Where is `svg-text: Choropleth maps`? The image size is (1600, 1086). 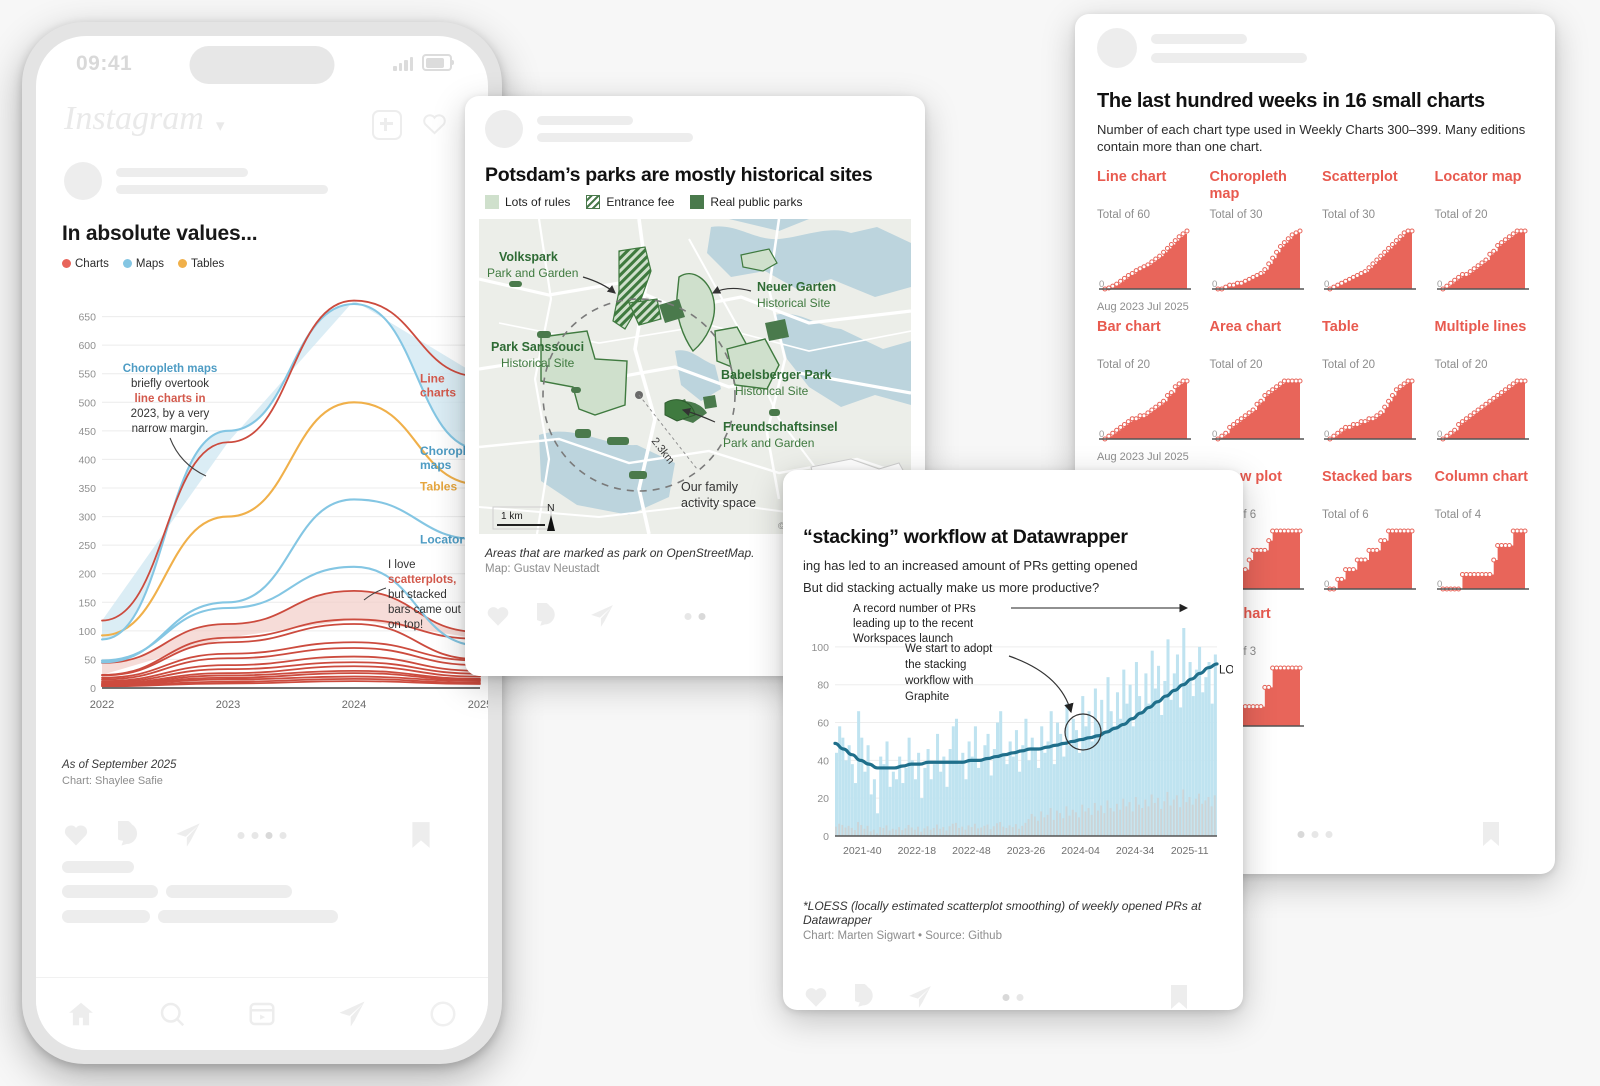
svg-text: Choropleth maps is located at coordinates (170, 369).